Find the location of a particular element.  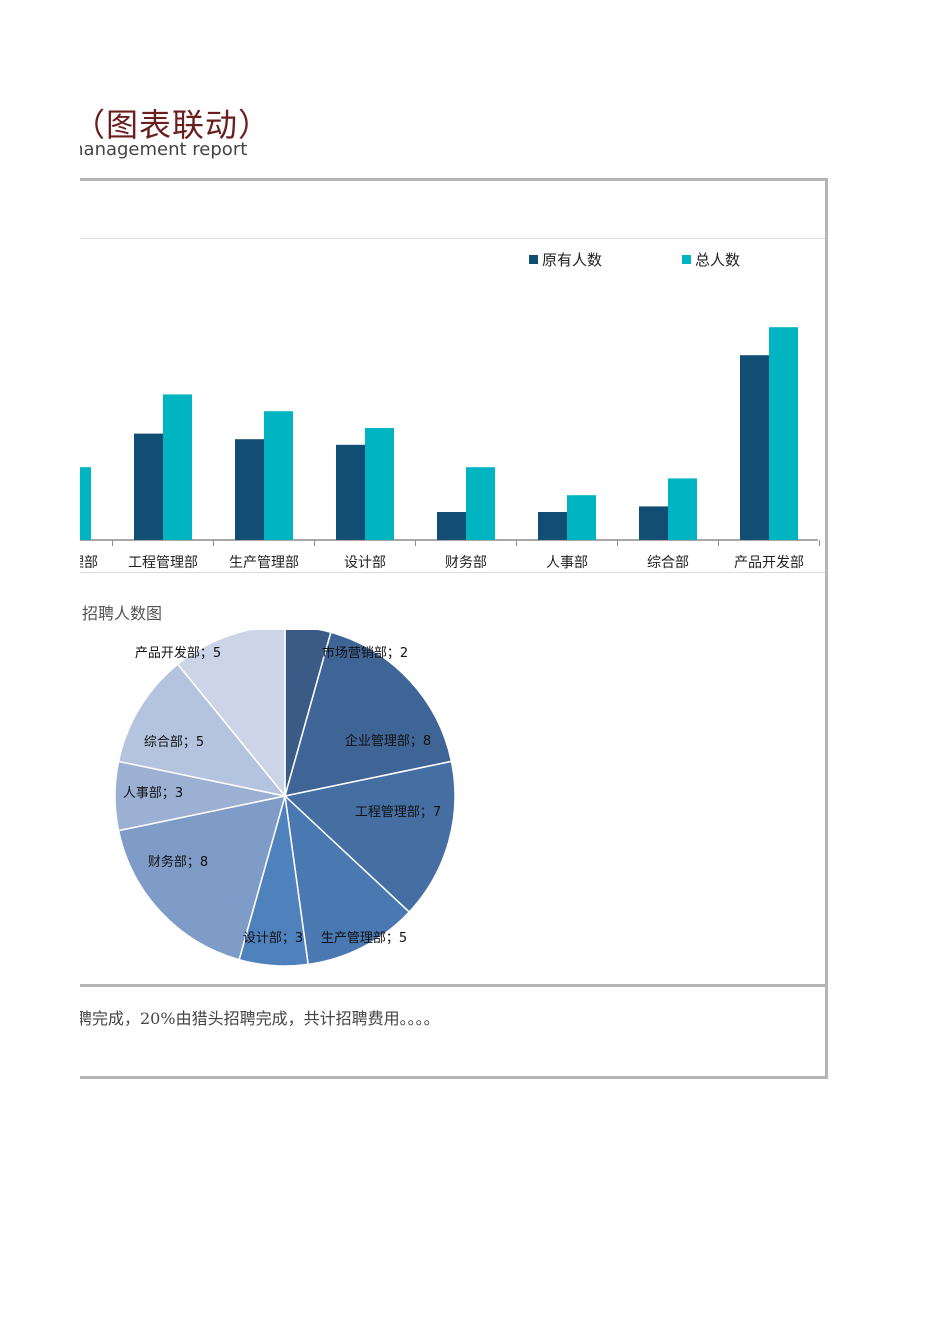

category-label: 财务部 is located at coordinates (466, 563).